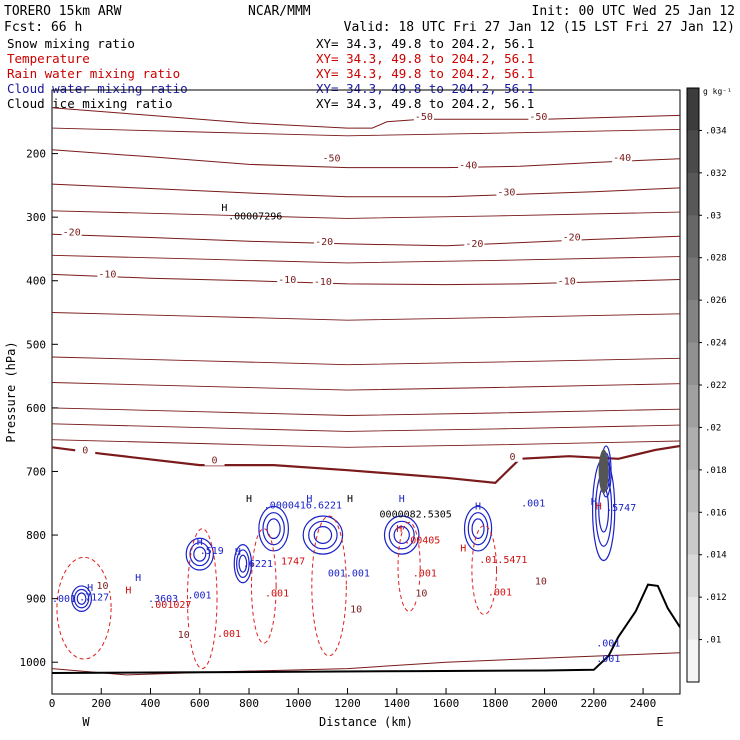 Image resolution: width=740 pixels, height=740 pixels. Describe the element at coordinates (36, 281) in the screenshot. I see `y-tick-label: 400` at that location.